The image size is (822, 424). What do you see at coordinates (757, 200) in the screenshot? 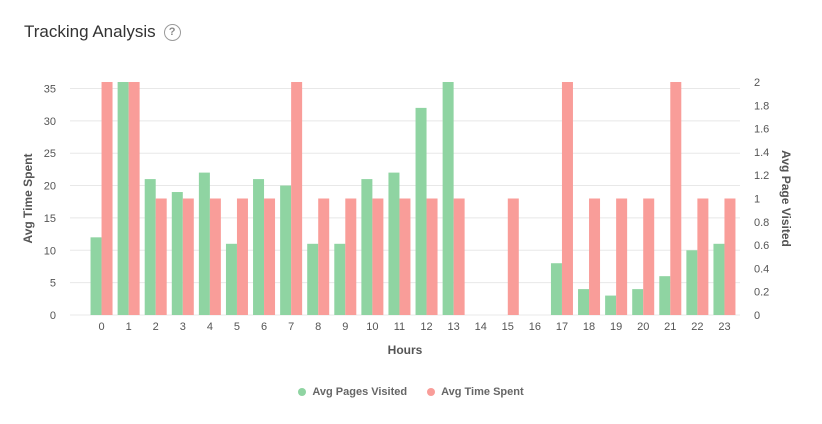
I see `y-right-tick-label: 1` at bounding box center [757, 200].